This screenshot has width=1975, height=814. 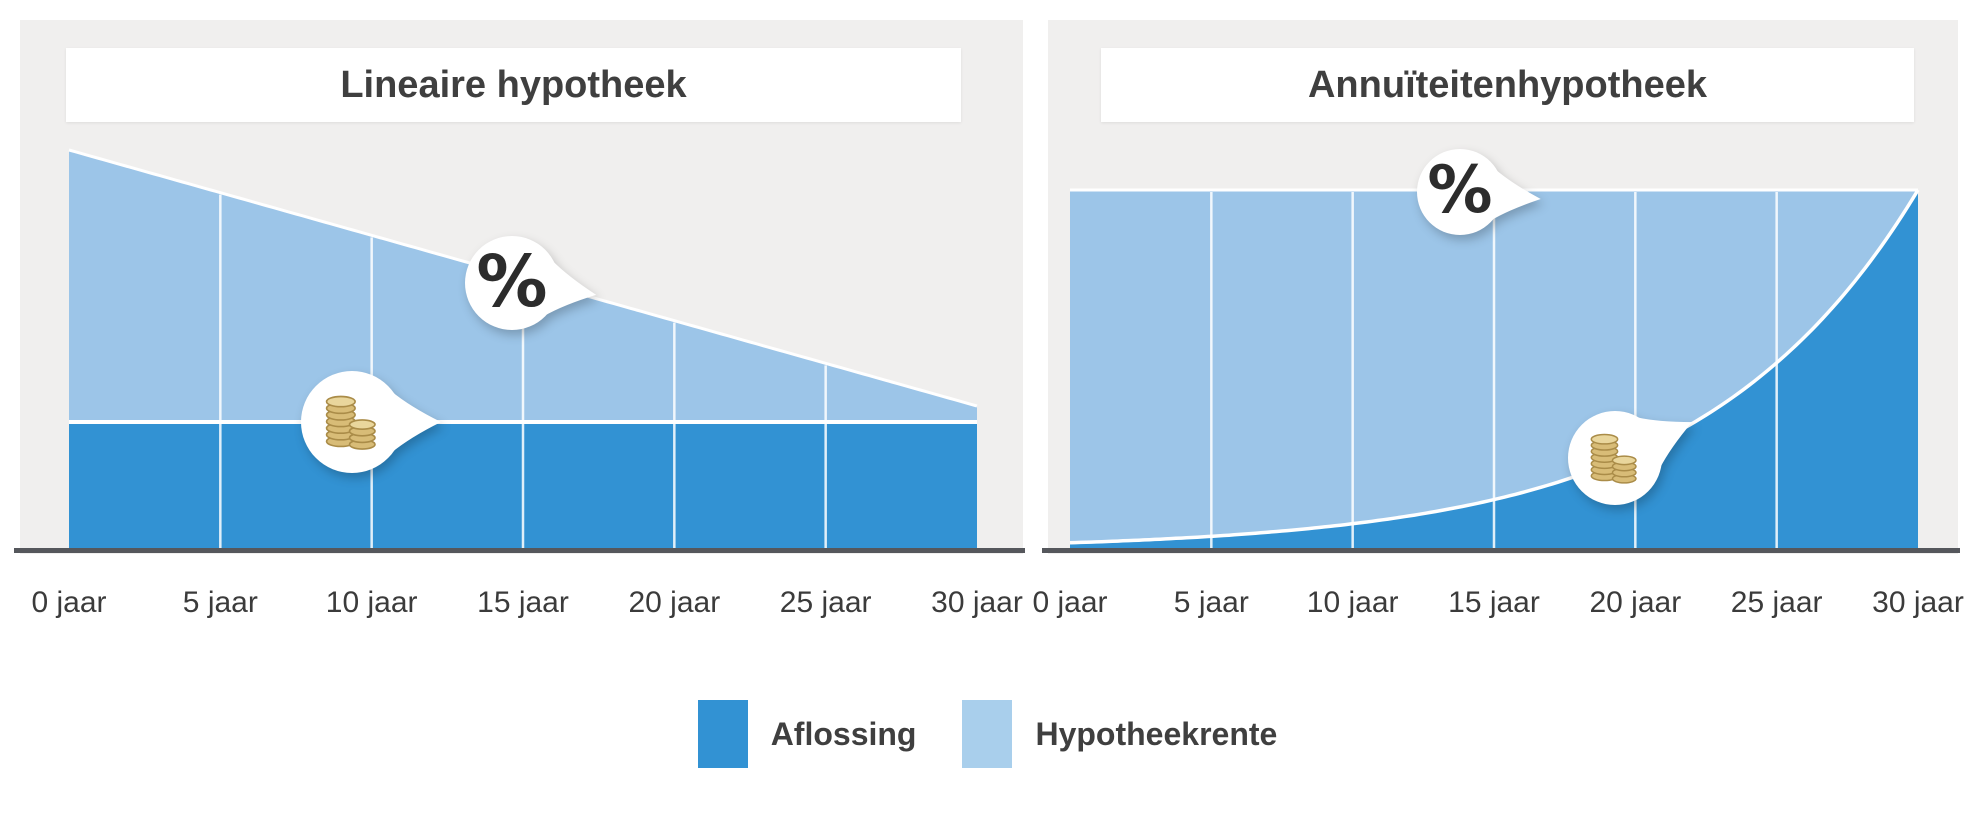 I want to click on chart-legend: Aflossing Hypotheekrente, so click(x=987, y=734).